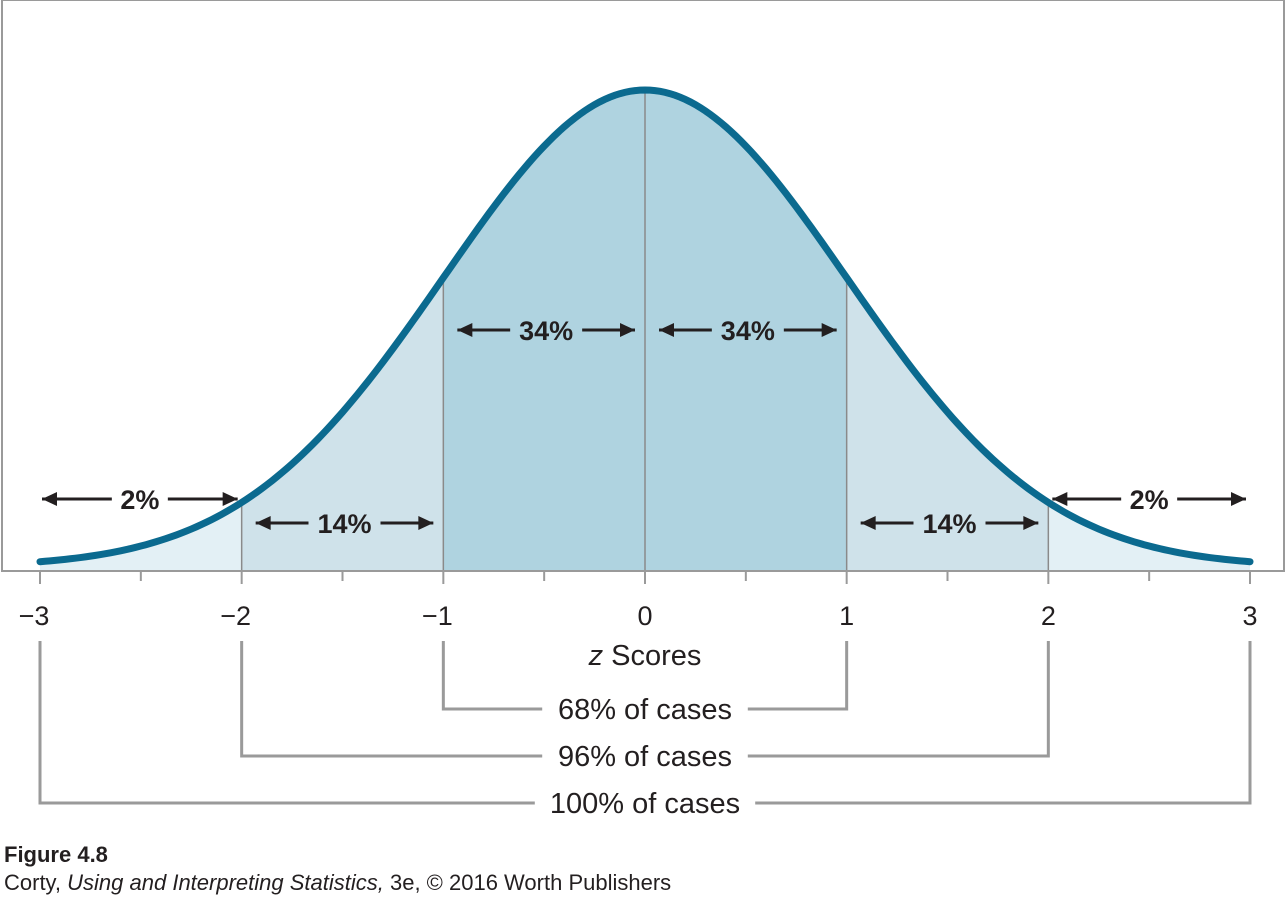  Describe the element at coordinates (1048, 616) in the screenshot. I see `x-tick-label: 2` at that location.